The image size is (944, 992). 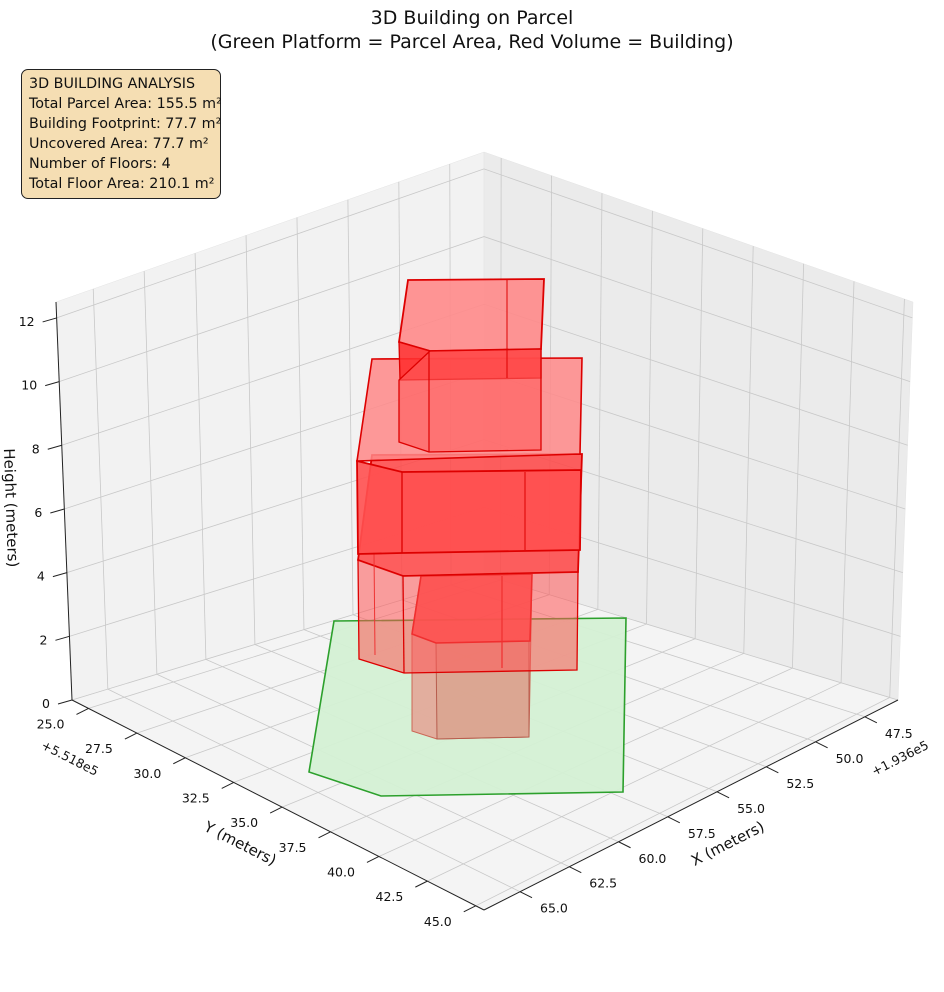 What do you see at coordinates (125, 124) in the screenshot?
I see `info-building-footprint: Building Footprint: 77.7 m²` at bounding box center [125, 124].